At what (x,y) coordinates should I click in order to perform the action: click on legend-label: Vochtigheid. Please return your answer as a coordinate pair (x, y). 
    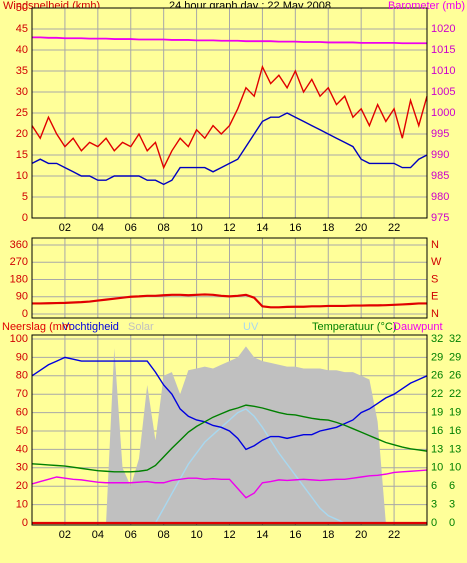
    Looking at the image, I should click on (90, 327).